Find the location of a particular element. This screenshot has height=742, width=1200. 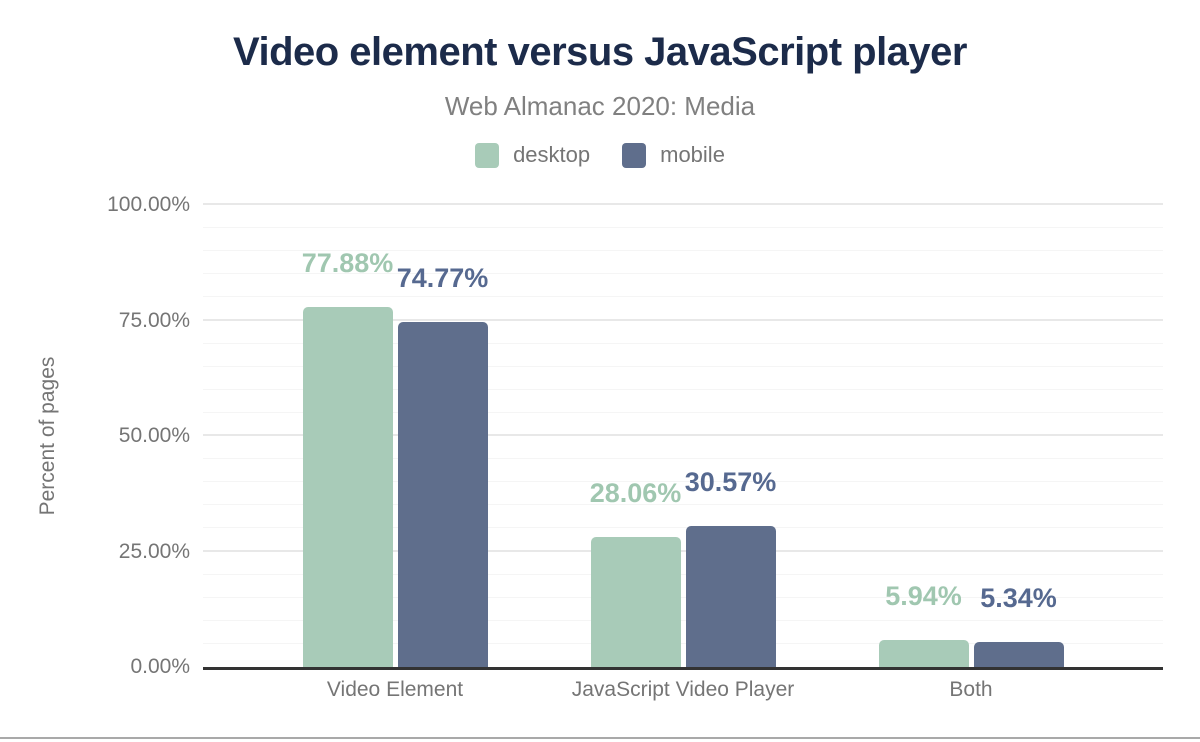

bar-value-label-desktop-javascript-video-player: 28.06% is located at coordinates (635, 493).